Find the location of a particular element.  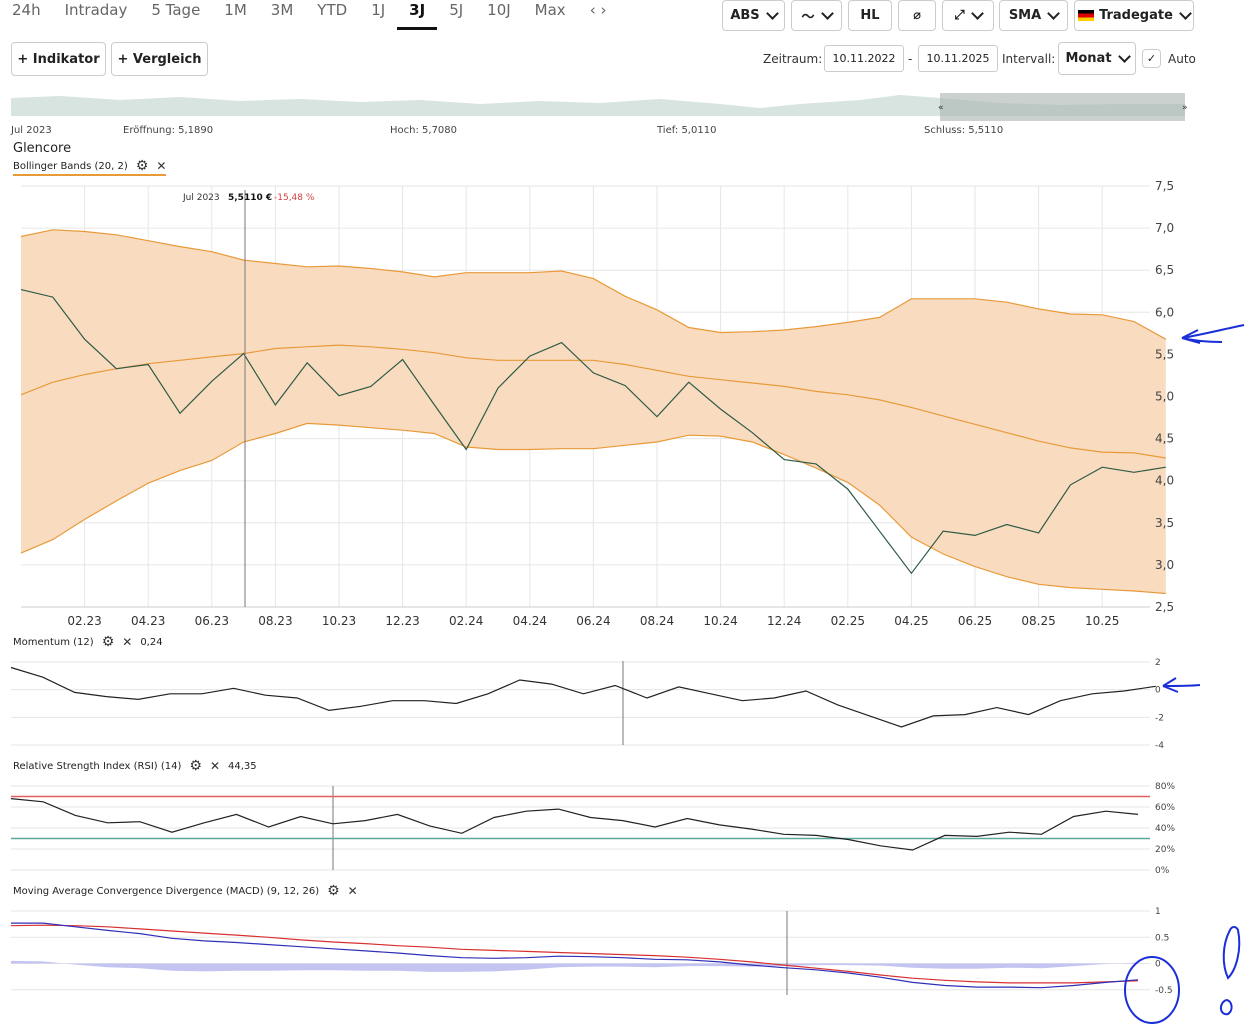

zeitraum-label: Zeitraum: is located at coordinates (793, 59).